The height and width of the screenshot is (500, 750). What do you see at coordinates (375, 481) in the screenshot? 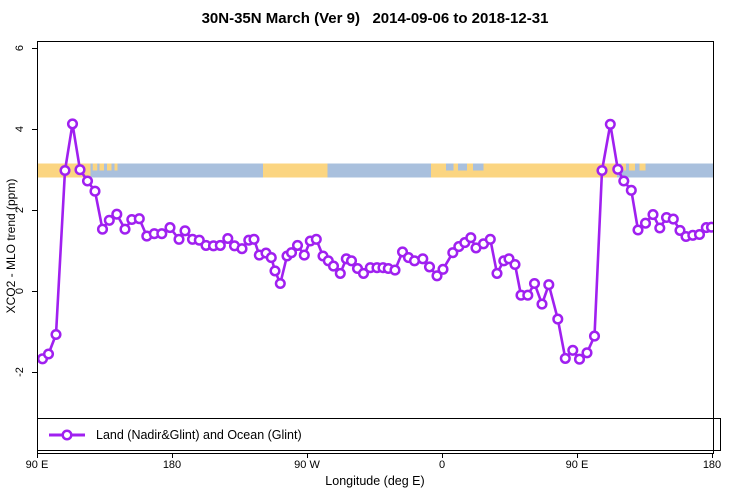
I see `x-axis-title: Longitude (deg E)` at bounding box center [375, 481].